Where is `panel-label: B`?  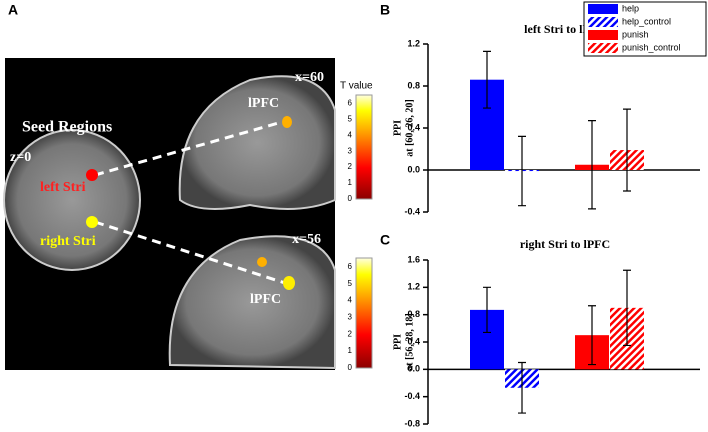
panel-label: B is located at coordinates (385, 10).